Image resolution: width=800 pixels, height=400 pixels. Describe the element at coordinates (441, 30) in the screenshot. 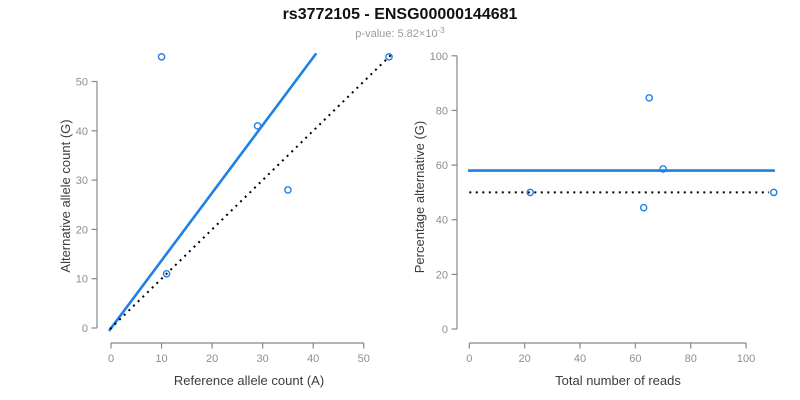

I see `pvalue-exponent: -3` at that location.